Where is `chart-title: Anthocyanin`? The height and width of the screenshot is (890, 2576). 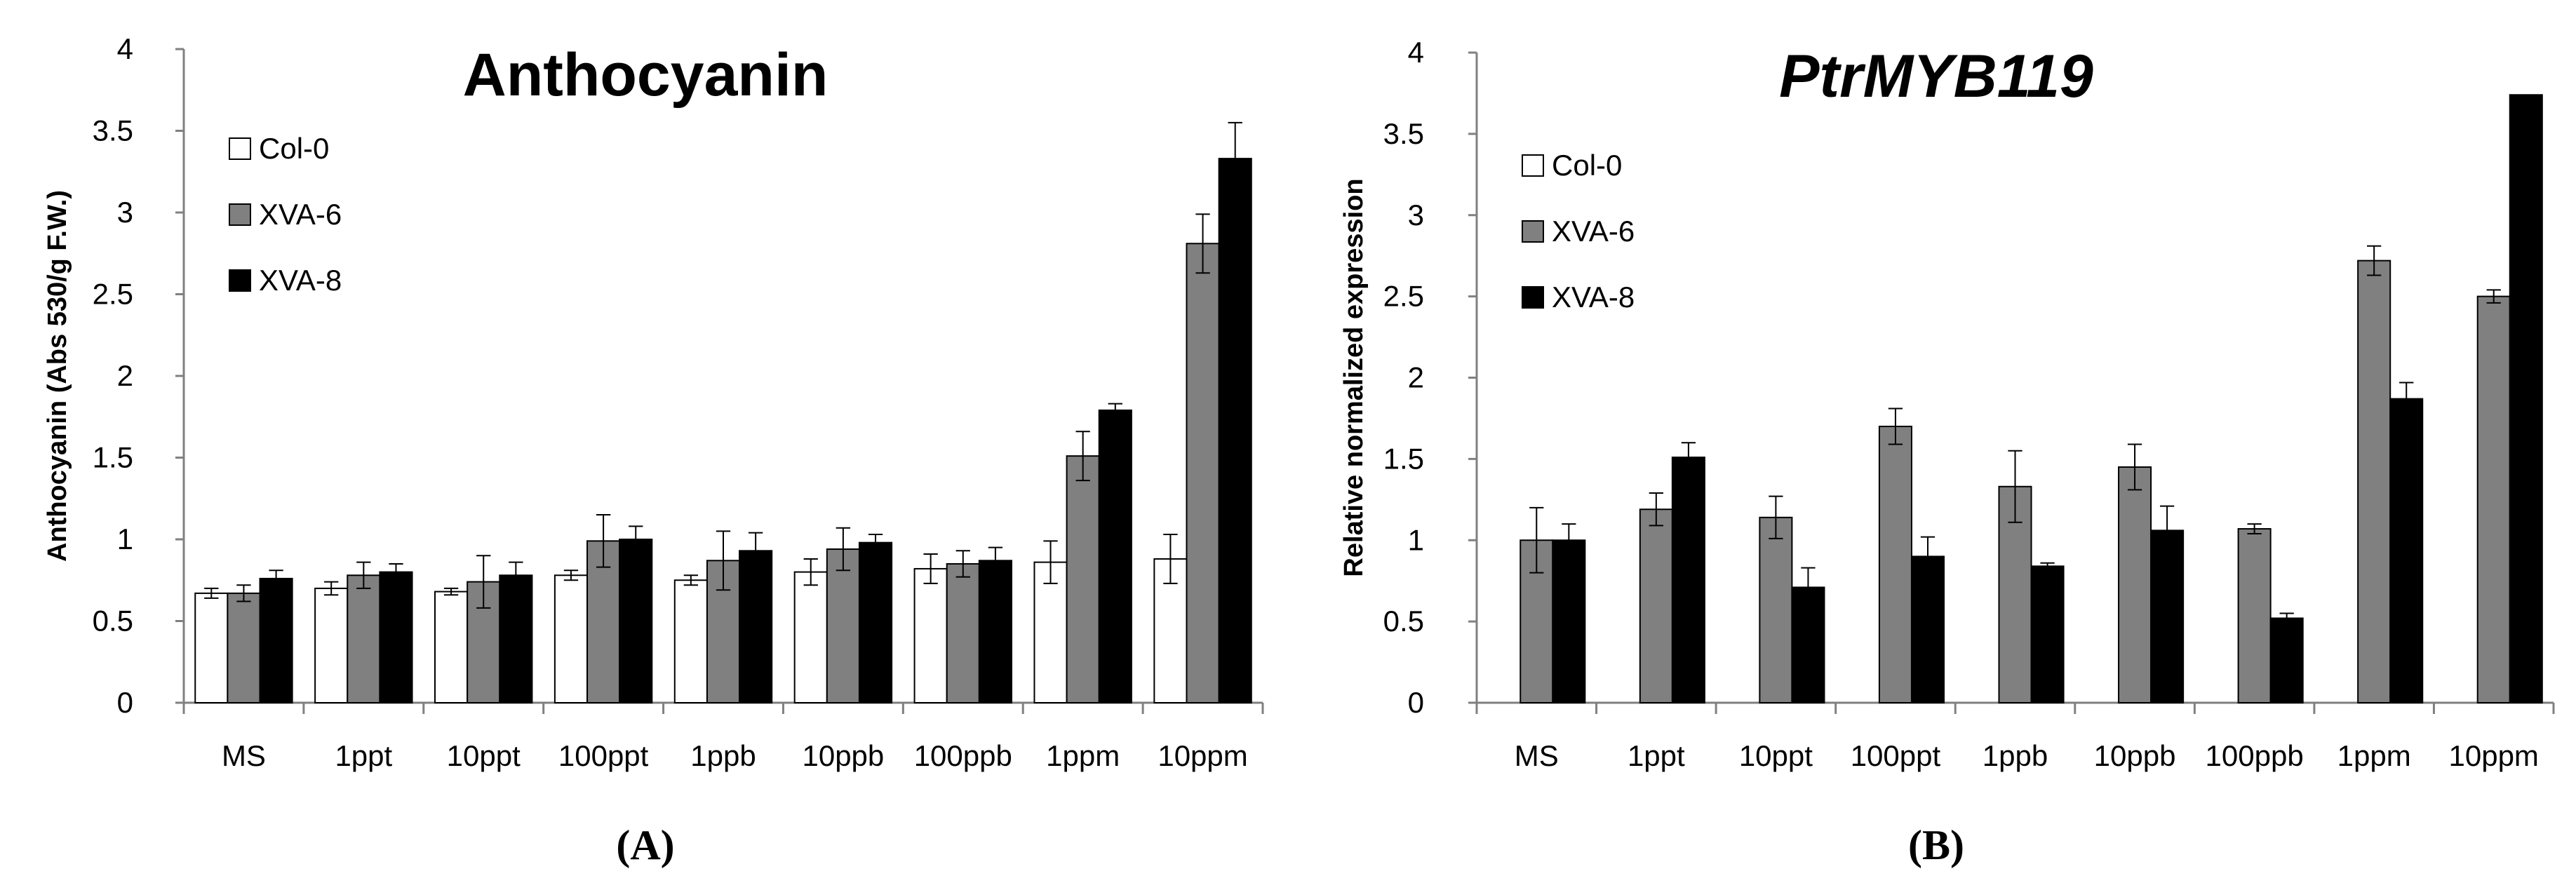
chart-title: Anthocyanin is located at coordinates (646, 75).